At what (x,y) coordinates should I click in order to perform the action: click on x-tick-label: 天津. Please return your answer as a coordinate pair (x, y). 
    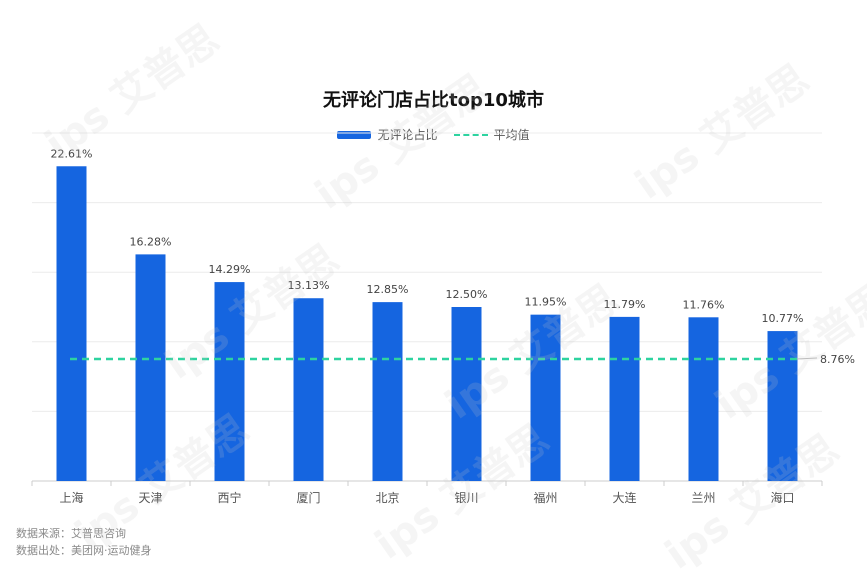
    Looking at the image, I should click on (150, 498).